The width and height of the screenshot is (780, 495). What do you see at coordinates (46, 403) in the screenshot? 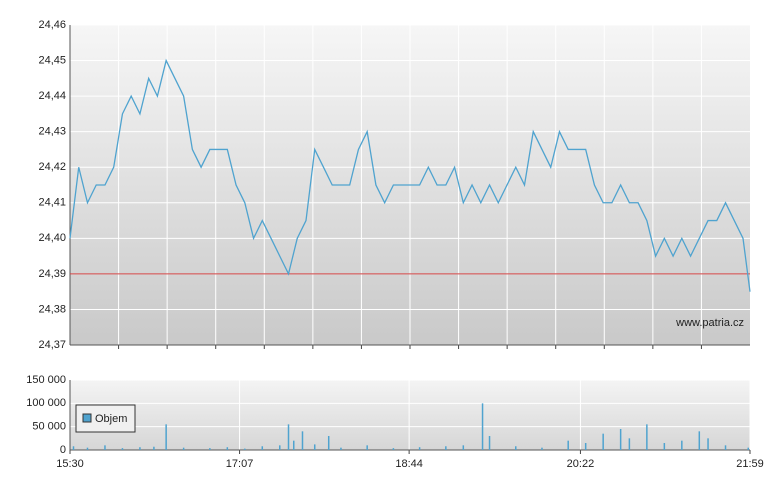
I see `y-tick-label: 100 000` at bounding box center [46, 403].